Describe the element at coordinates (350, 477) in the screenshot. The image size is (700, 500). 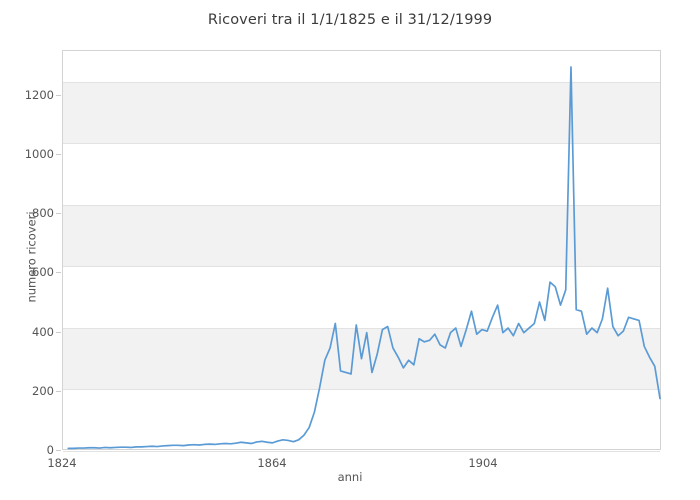
I see `x-axis-label: anni` at that location.